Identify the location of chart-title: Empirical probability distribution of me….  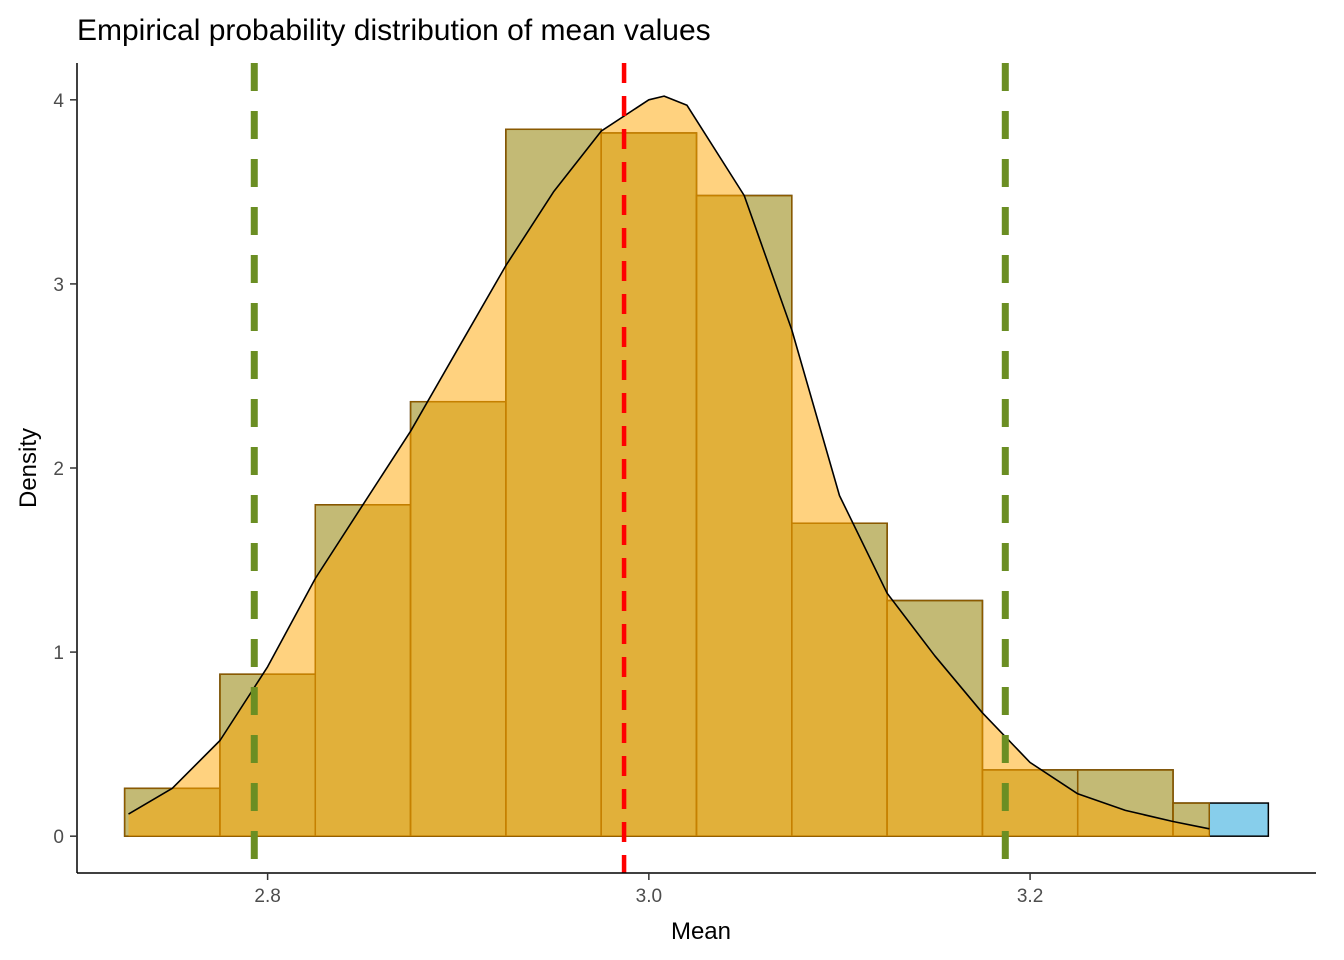
(394, 30).